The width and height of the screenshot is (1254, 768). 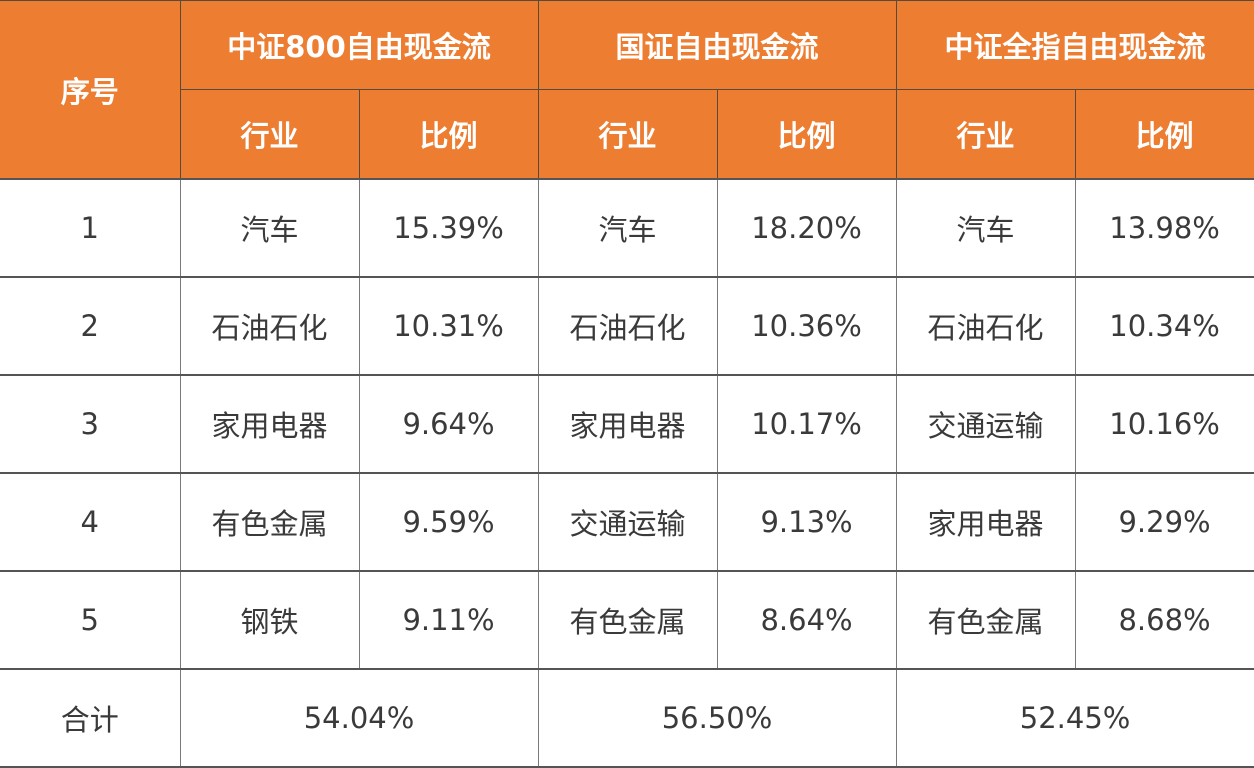 I want to click on ratio-cell: 9.64%, so click(x=448, y=424).